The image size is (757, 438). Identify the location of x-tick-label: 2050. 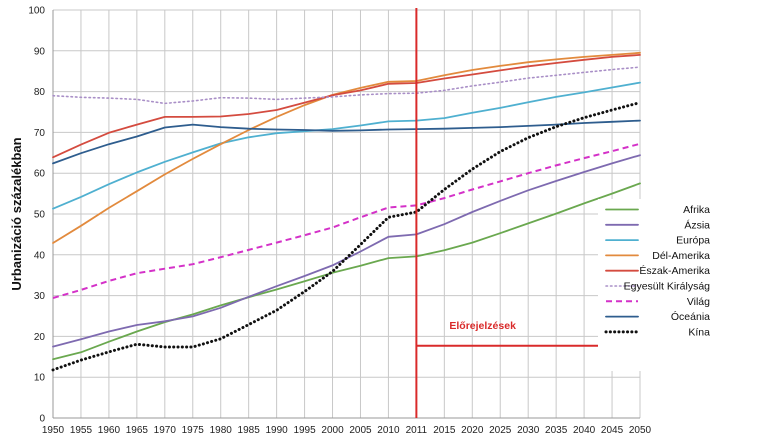
(640, 430).